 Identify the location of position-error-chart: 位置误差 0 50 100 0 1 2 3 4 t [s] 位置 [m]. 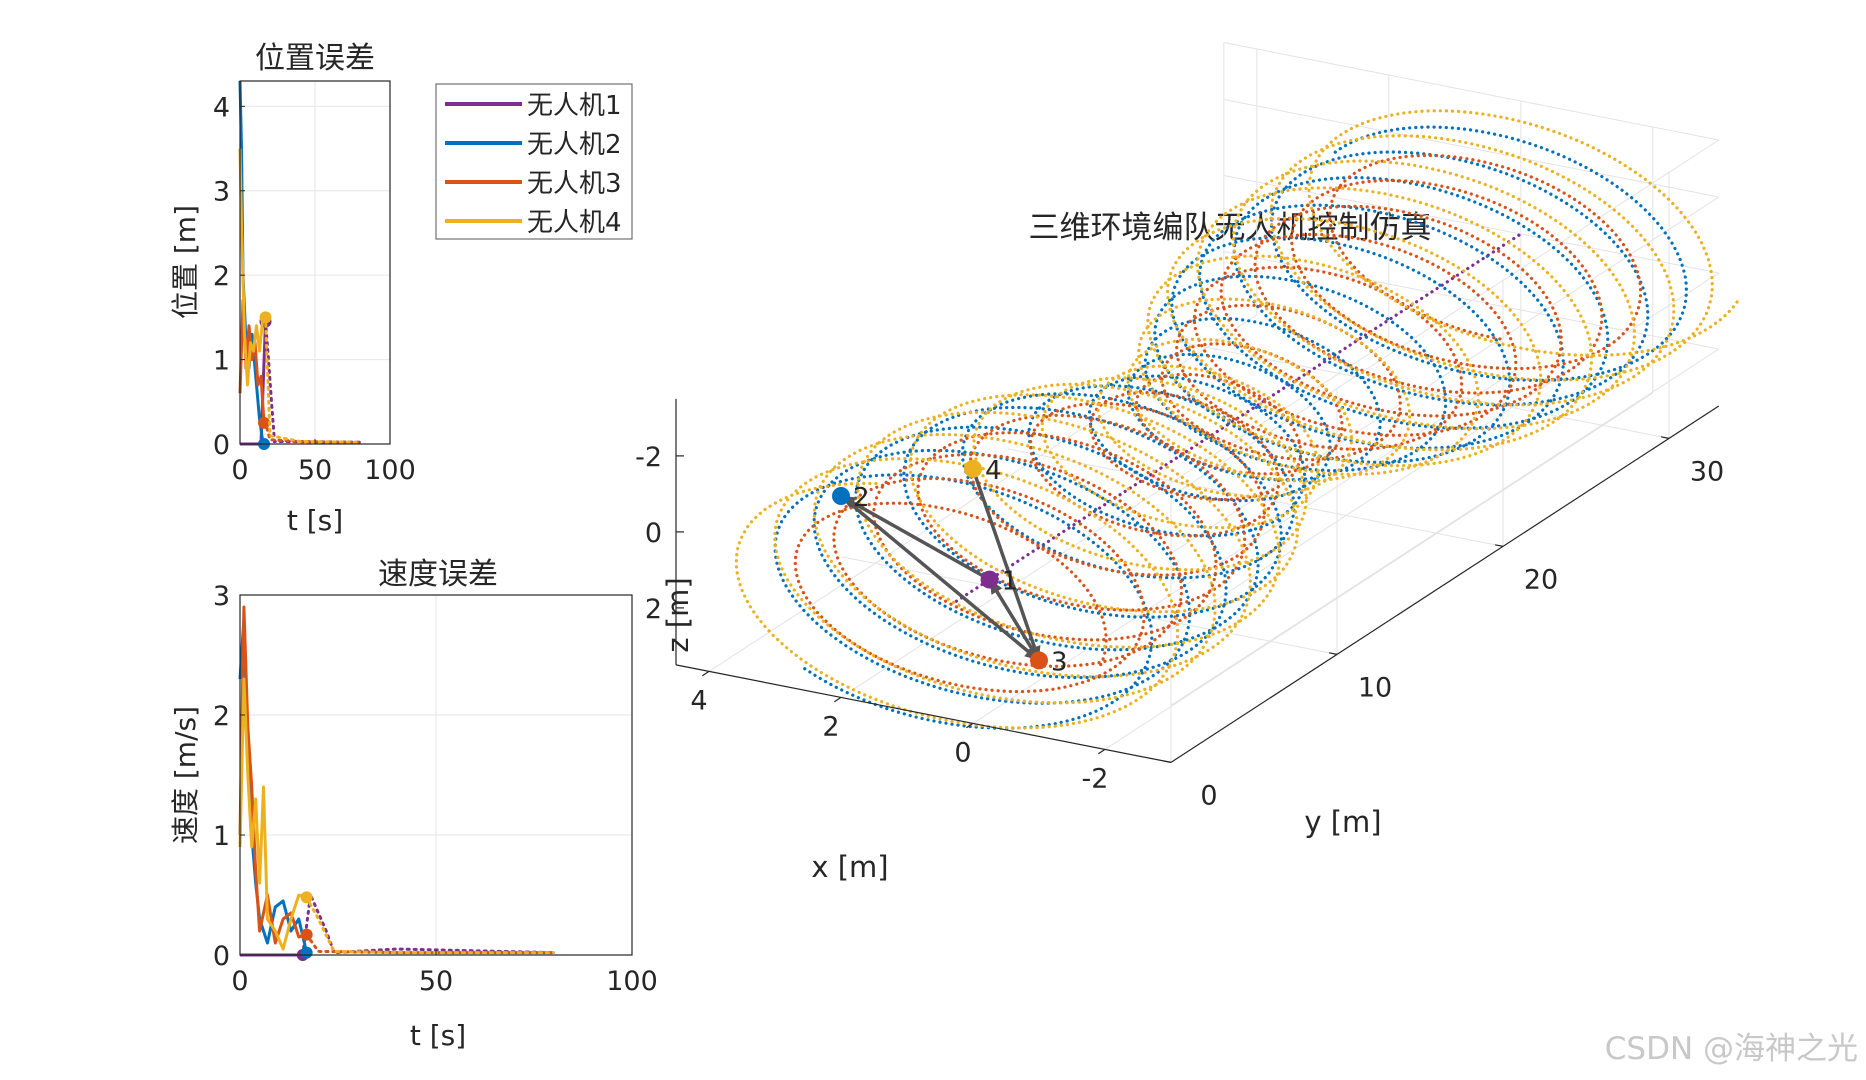
(292, 289).